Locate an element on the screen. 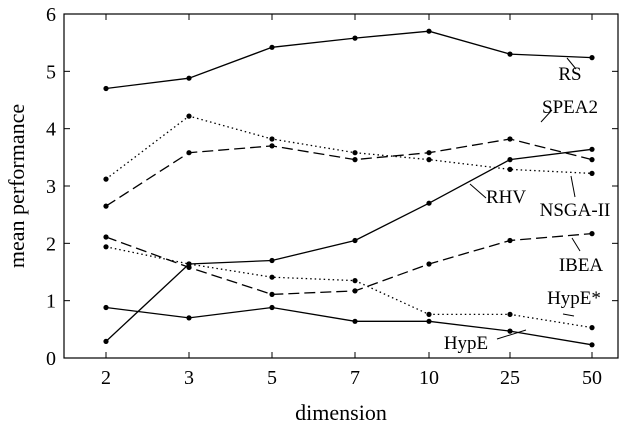  series-label: RS is located at coordinates (569, 74).